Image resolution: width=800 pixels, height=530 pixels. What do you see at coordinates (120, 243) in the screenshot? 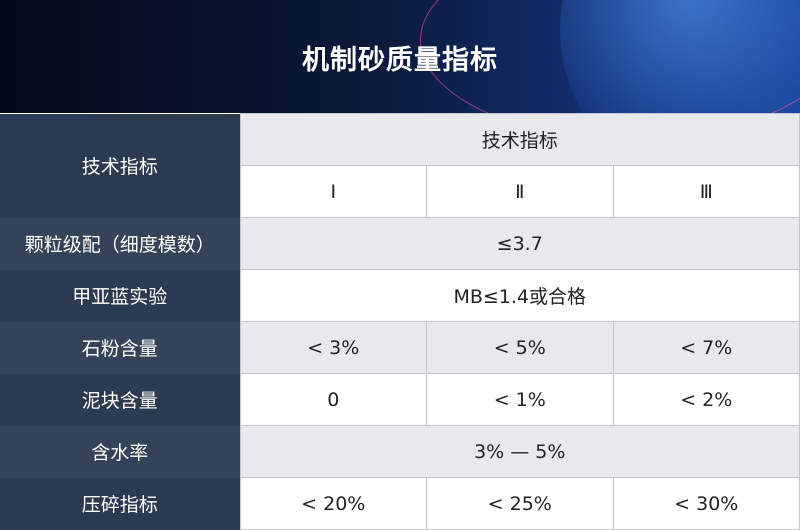
I see `row-label: 颗粒级配（细度模数）` at bounding box center [120, 243].